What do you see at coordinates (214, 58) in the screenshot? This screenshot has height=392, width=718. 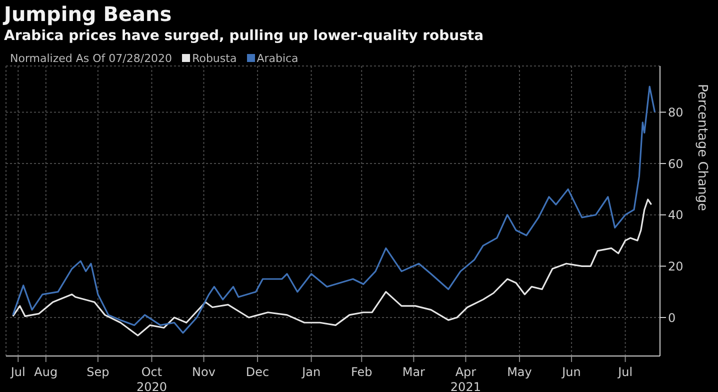 I see `legend-label: Robusta` at bounding box center [214, 58].